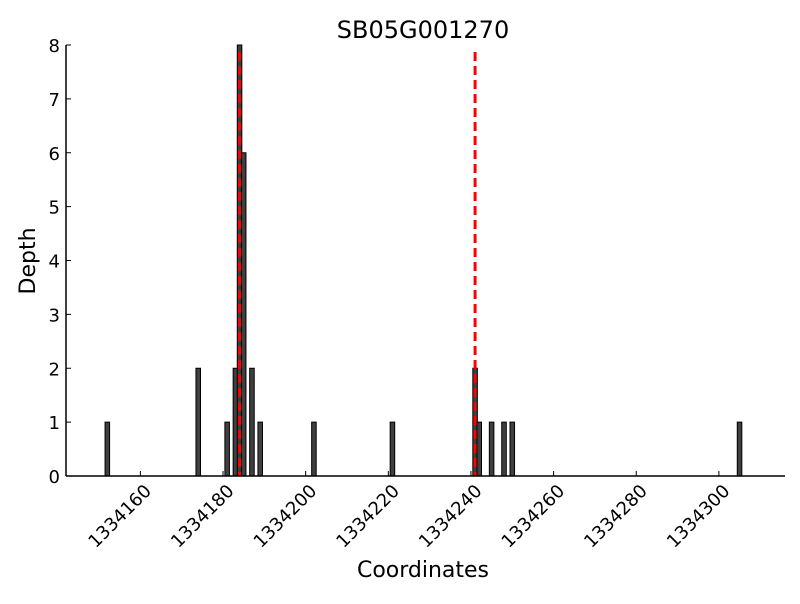  What do you see at coordinates (534, 517) in the screenshot?
I see `x-tick-label: 1334260` at bounding box center [534, 517].